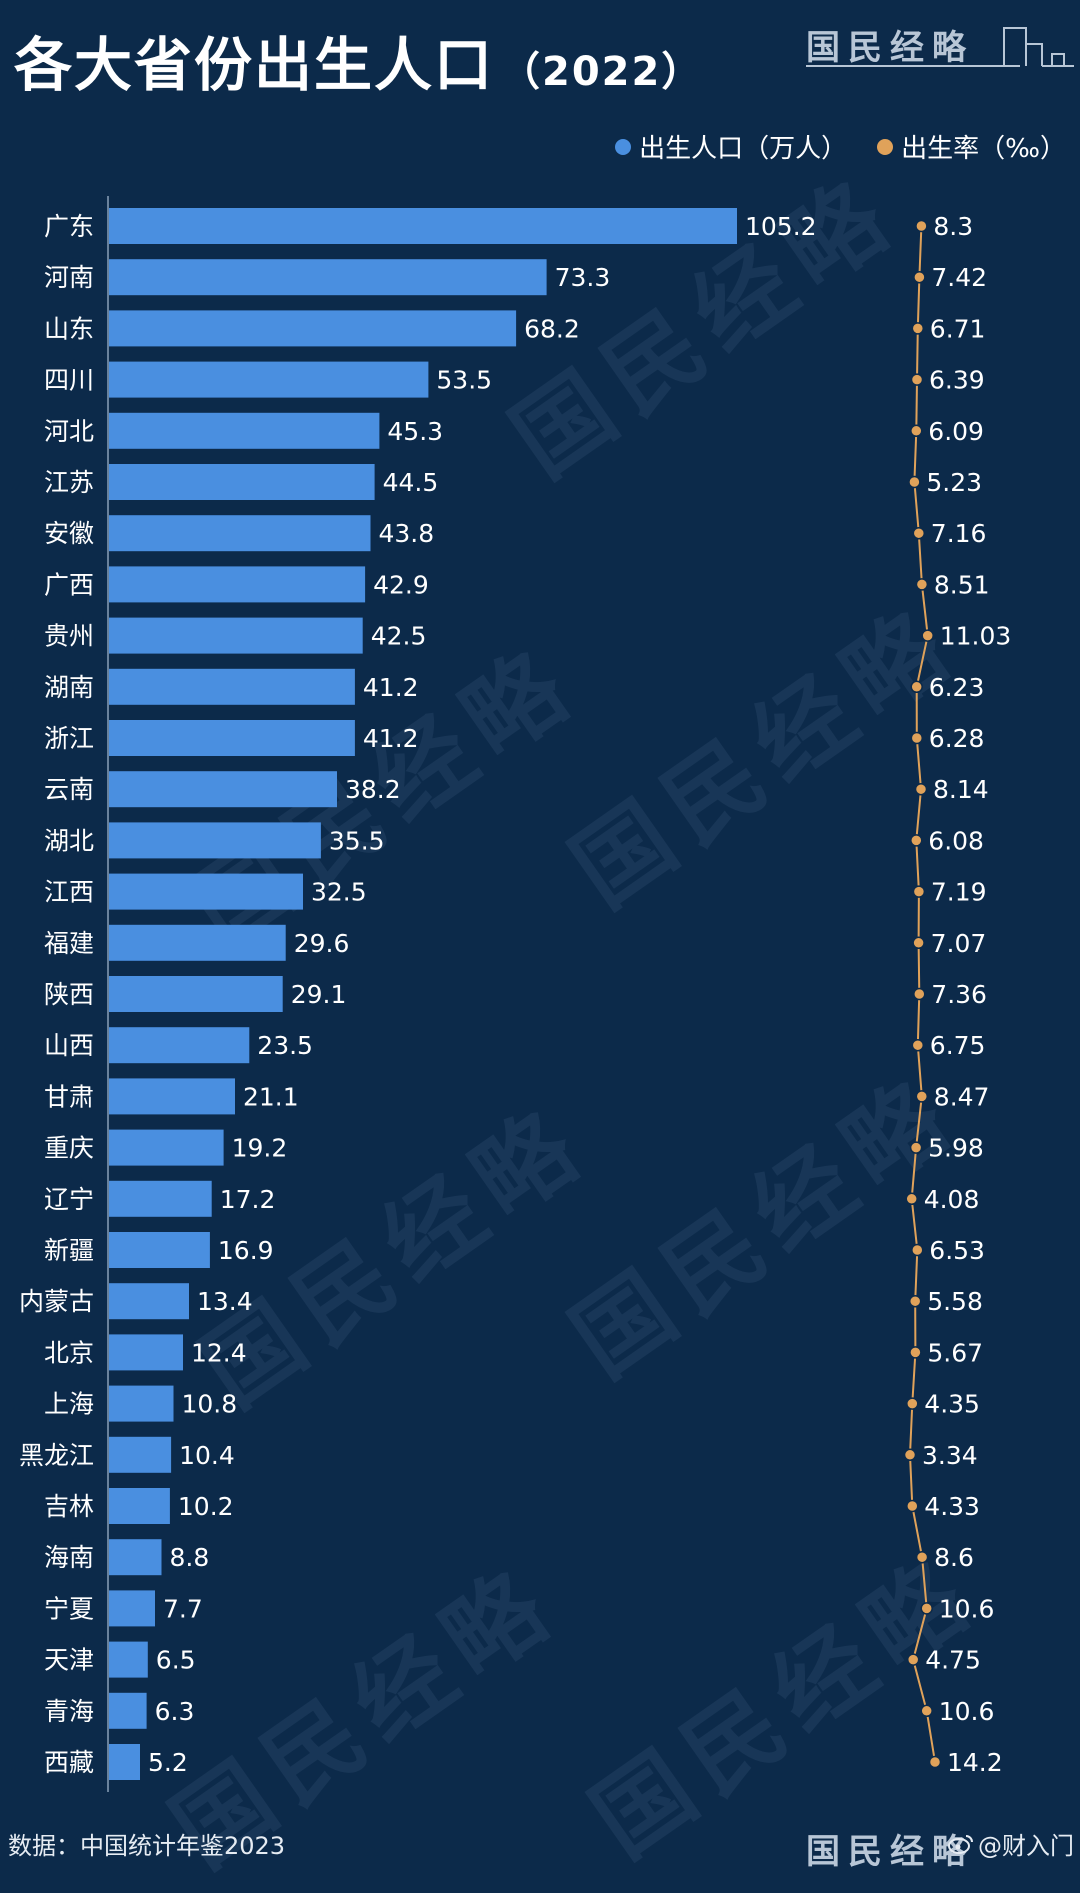 Image resolution: width=1080 pixels, height=1893 pixels. What do you see at coordinates (890, 1852) in the screenshot?
I see `brand-text: 国民经略` at bounding box center [890, 1852].